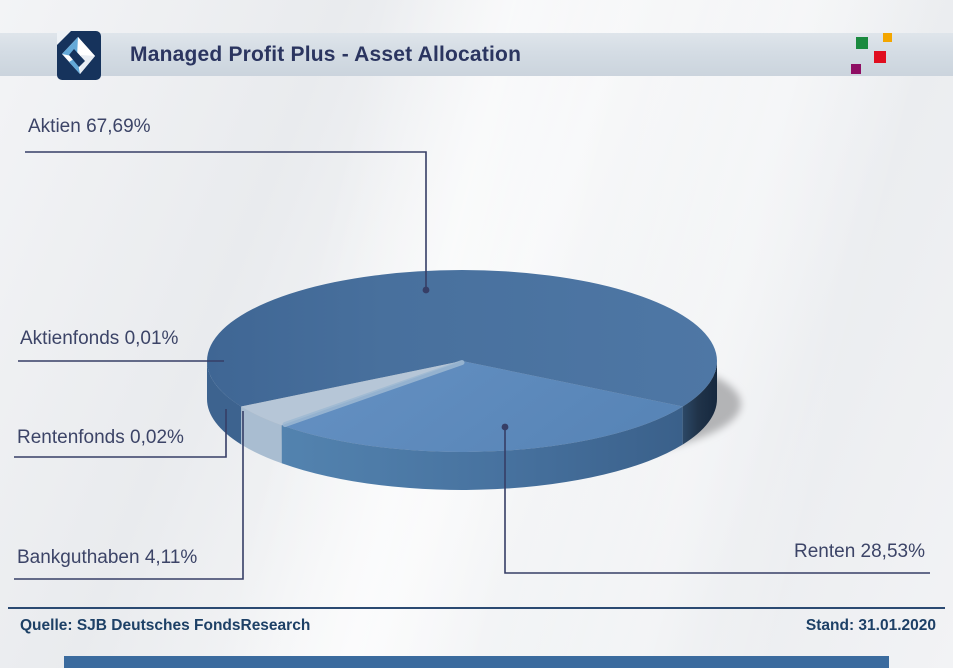  What do you see at coordinates (326, 54) in the screenshot?
I see `page-title: Managed Profit Plus - Asset Allocation` at bounding box center [326, 54].